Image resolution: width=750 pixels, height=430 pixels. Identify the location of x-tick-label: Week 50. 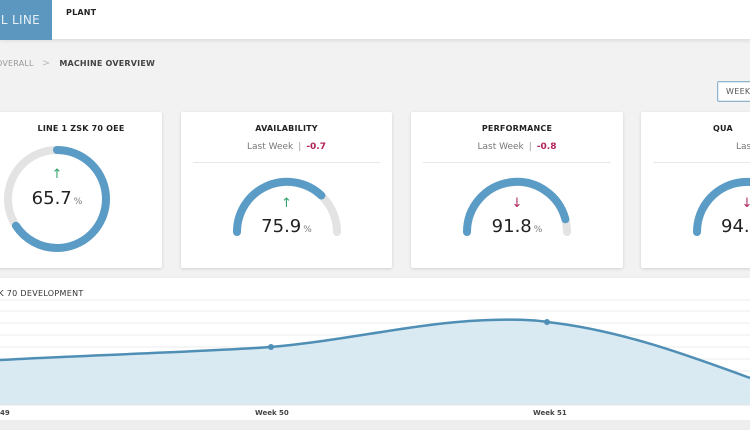
(272, 413).